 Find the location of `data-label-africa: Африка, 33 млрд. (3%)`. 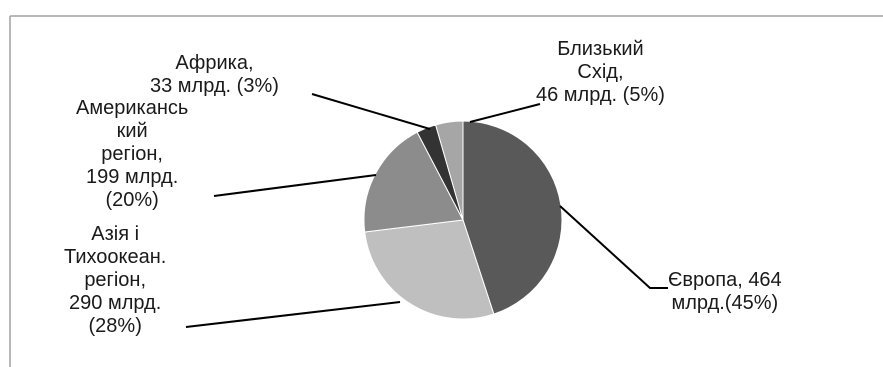

data-label-africa: Африка, 33 млрд. (3%) is located at coordinates (214, 74).